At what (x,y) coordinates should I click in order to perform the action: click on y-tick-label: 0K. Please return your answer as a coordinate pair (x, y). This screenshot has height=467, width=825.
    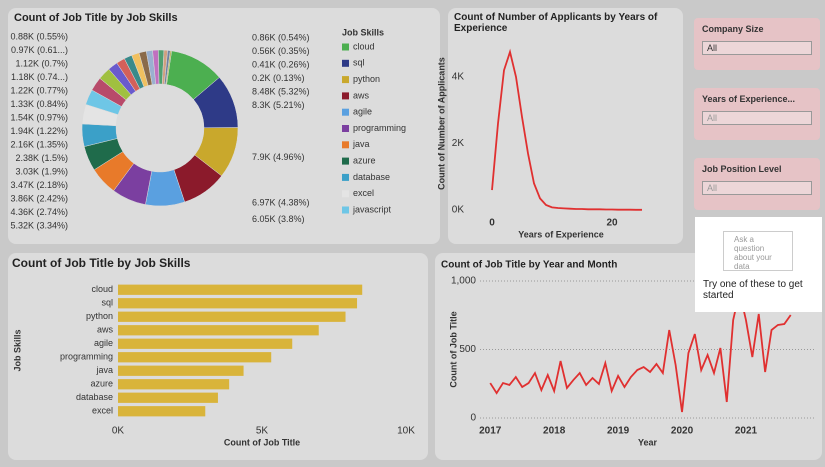
    Looking at the image, I should click on (458, 210).